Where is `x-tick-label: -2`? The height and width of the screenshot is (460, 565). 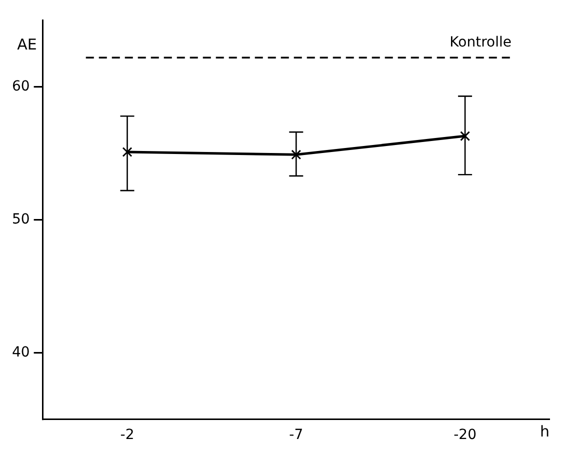 x-tick-label: -2 is located at coordinates (127, 435).